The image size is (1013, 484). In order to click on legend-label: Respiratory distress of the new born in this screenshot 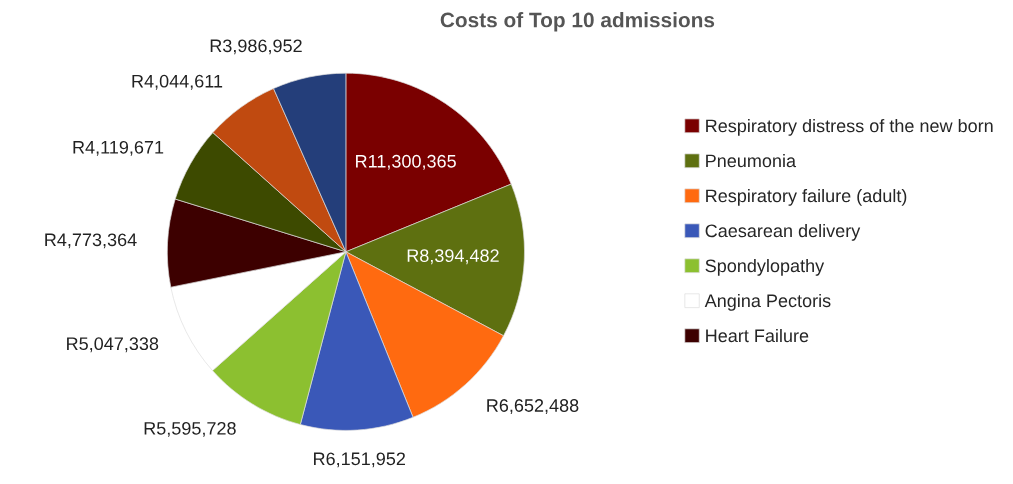, I will do `click(849, 127)`.